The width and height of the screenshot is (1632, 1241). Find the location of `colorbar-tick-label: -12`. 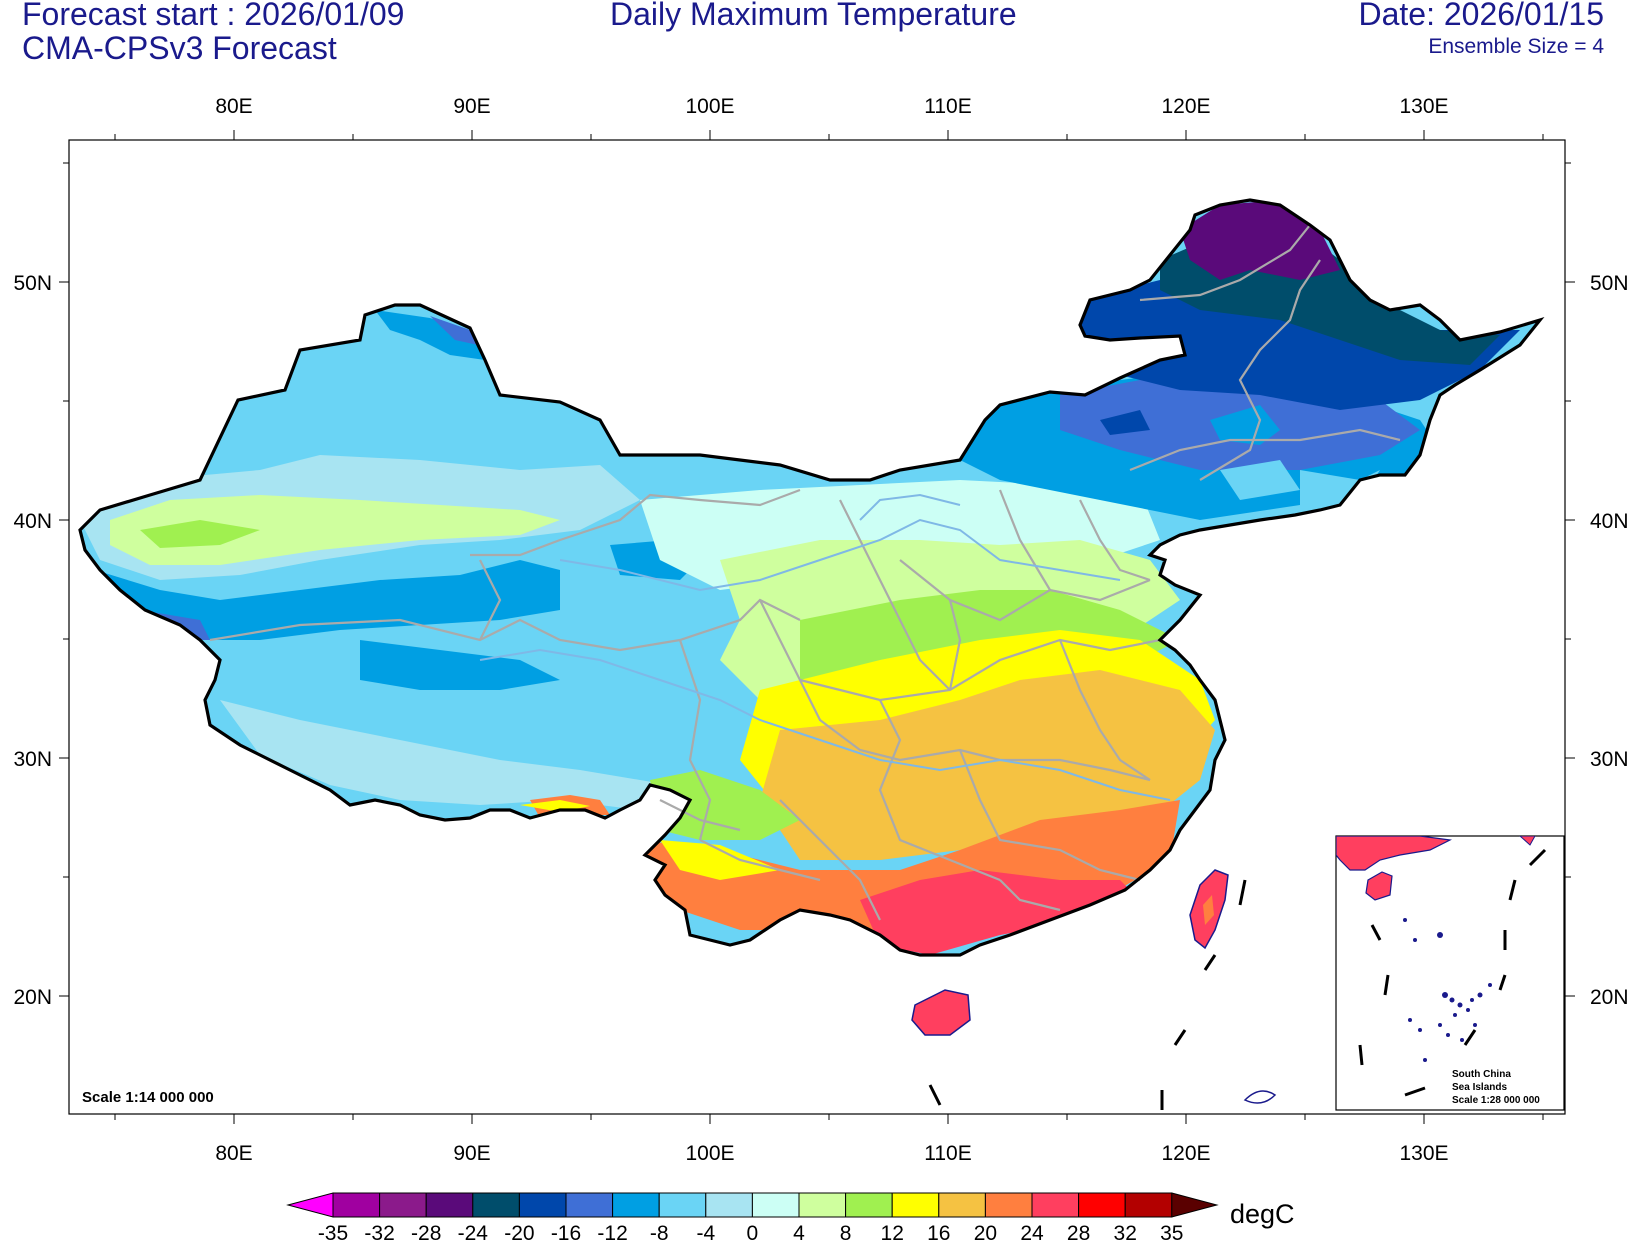

colorbar-tick-label: -12 is located at coordinates (612, 1231).